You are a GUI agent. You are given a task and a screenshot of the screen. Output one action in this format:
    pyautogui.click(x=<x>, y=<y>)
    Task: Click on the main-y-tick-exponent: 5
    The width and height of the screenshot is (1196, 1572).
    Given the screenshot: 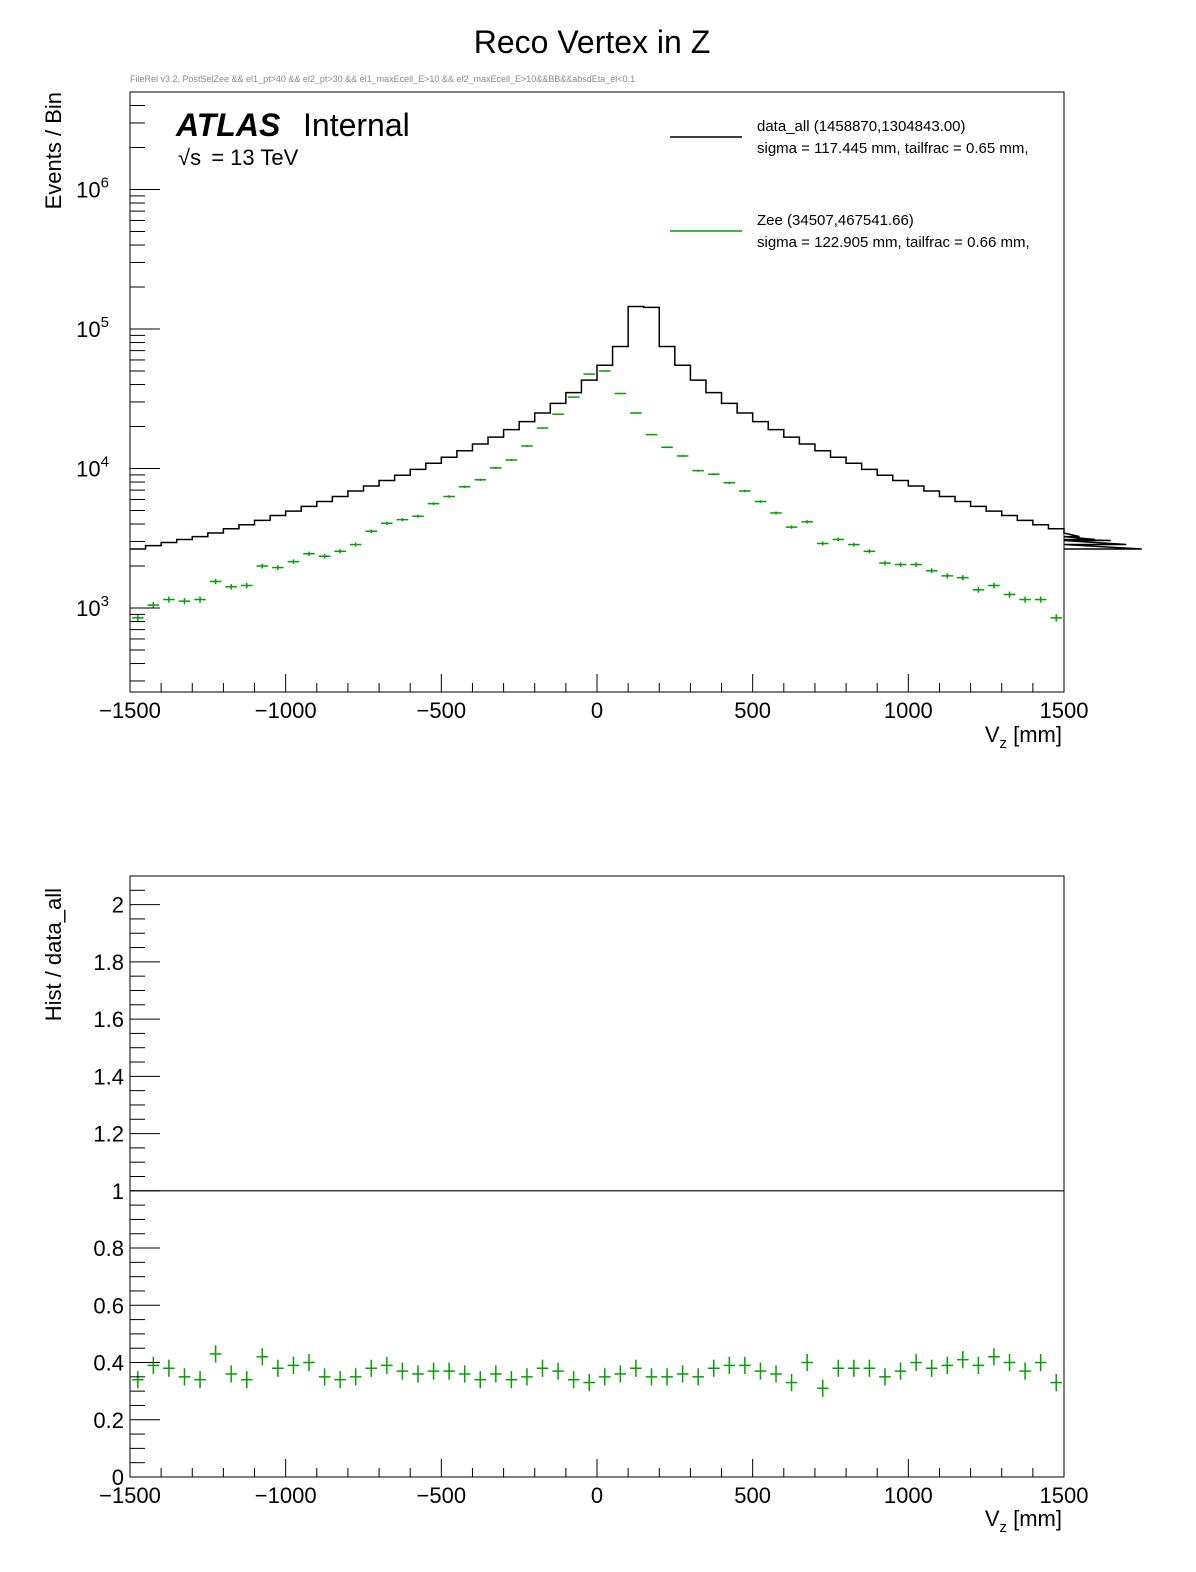 What is the action you would take?
    pyautogui.click(x=105, y=322)
    